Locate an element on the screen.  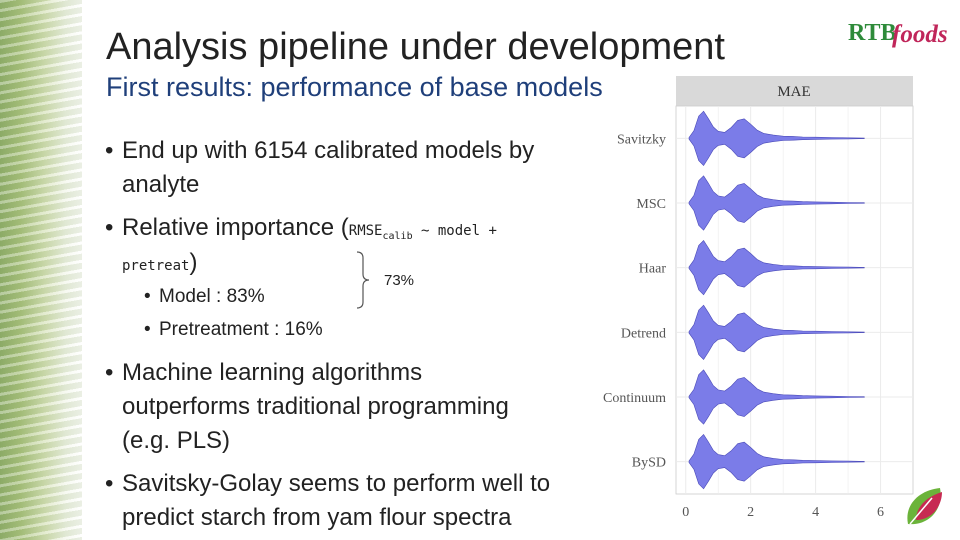
logo-text-foods: foods is located at coordinates (920, 34).